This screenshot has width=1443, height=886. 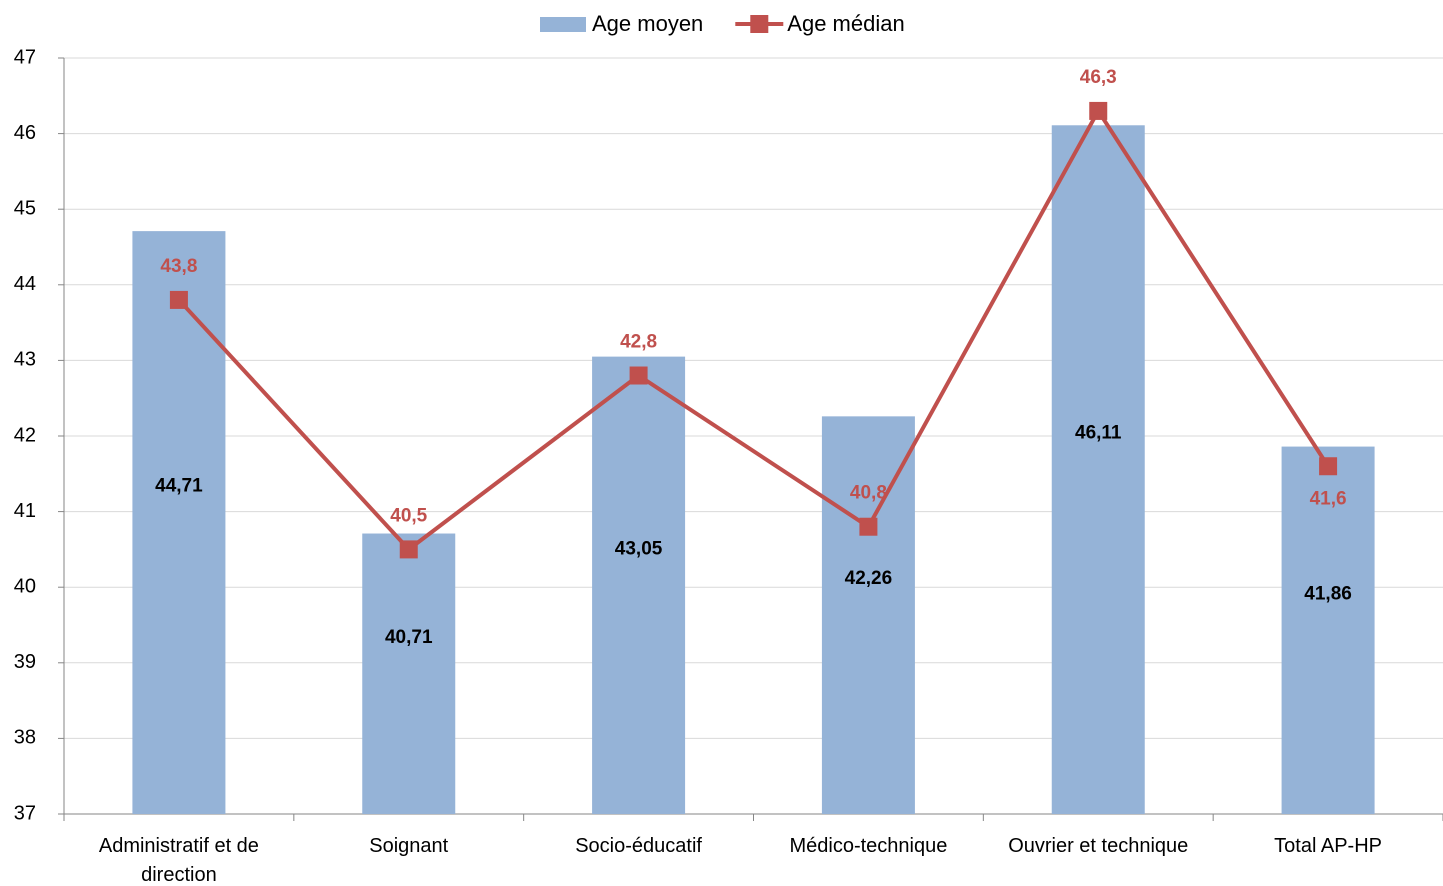 I want to click on x-tick-label: Médico-technique, so click(x=868, y=846).